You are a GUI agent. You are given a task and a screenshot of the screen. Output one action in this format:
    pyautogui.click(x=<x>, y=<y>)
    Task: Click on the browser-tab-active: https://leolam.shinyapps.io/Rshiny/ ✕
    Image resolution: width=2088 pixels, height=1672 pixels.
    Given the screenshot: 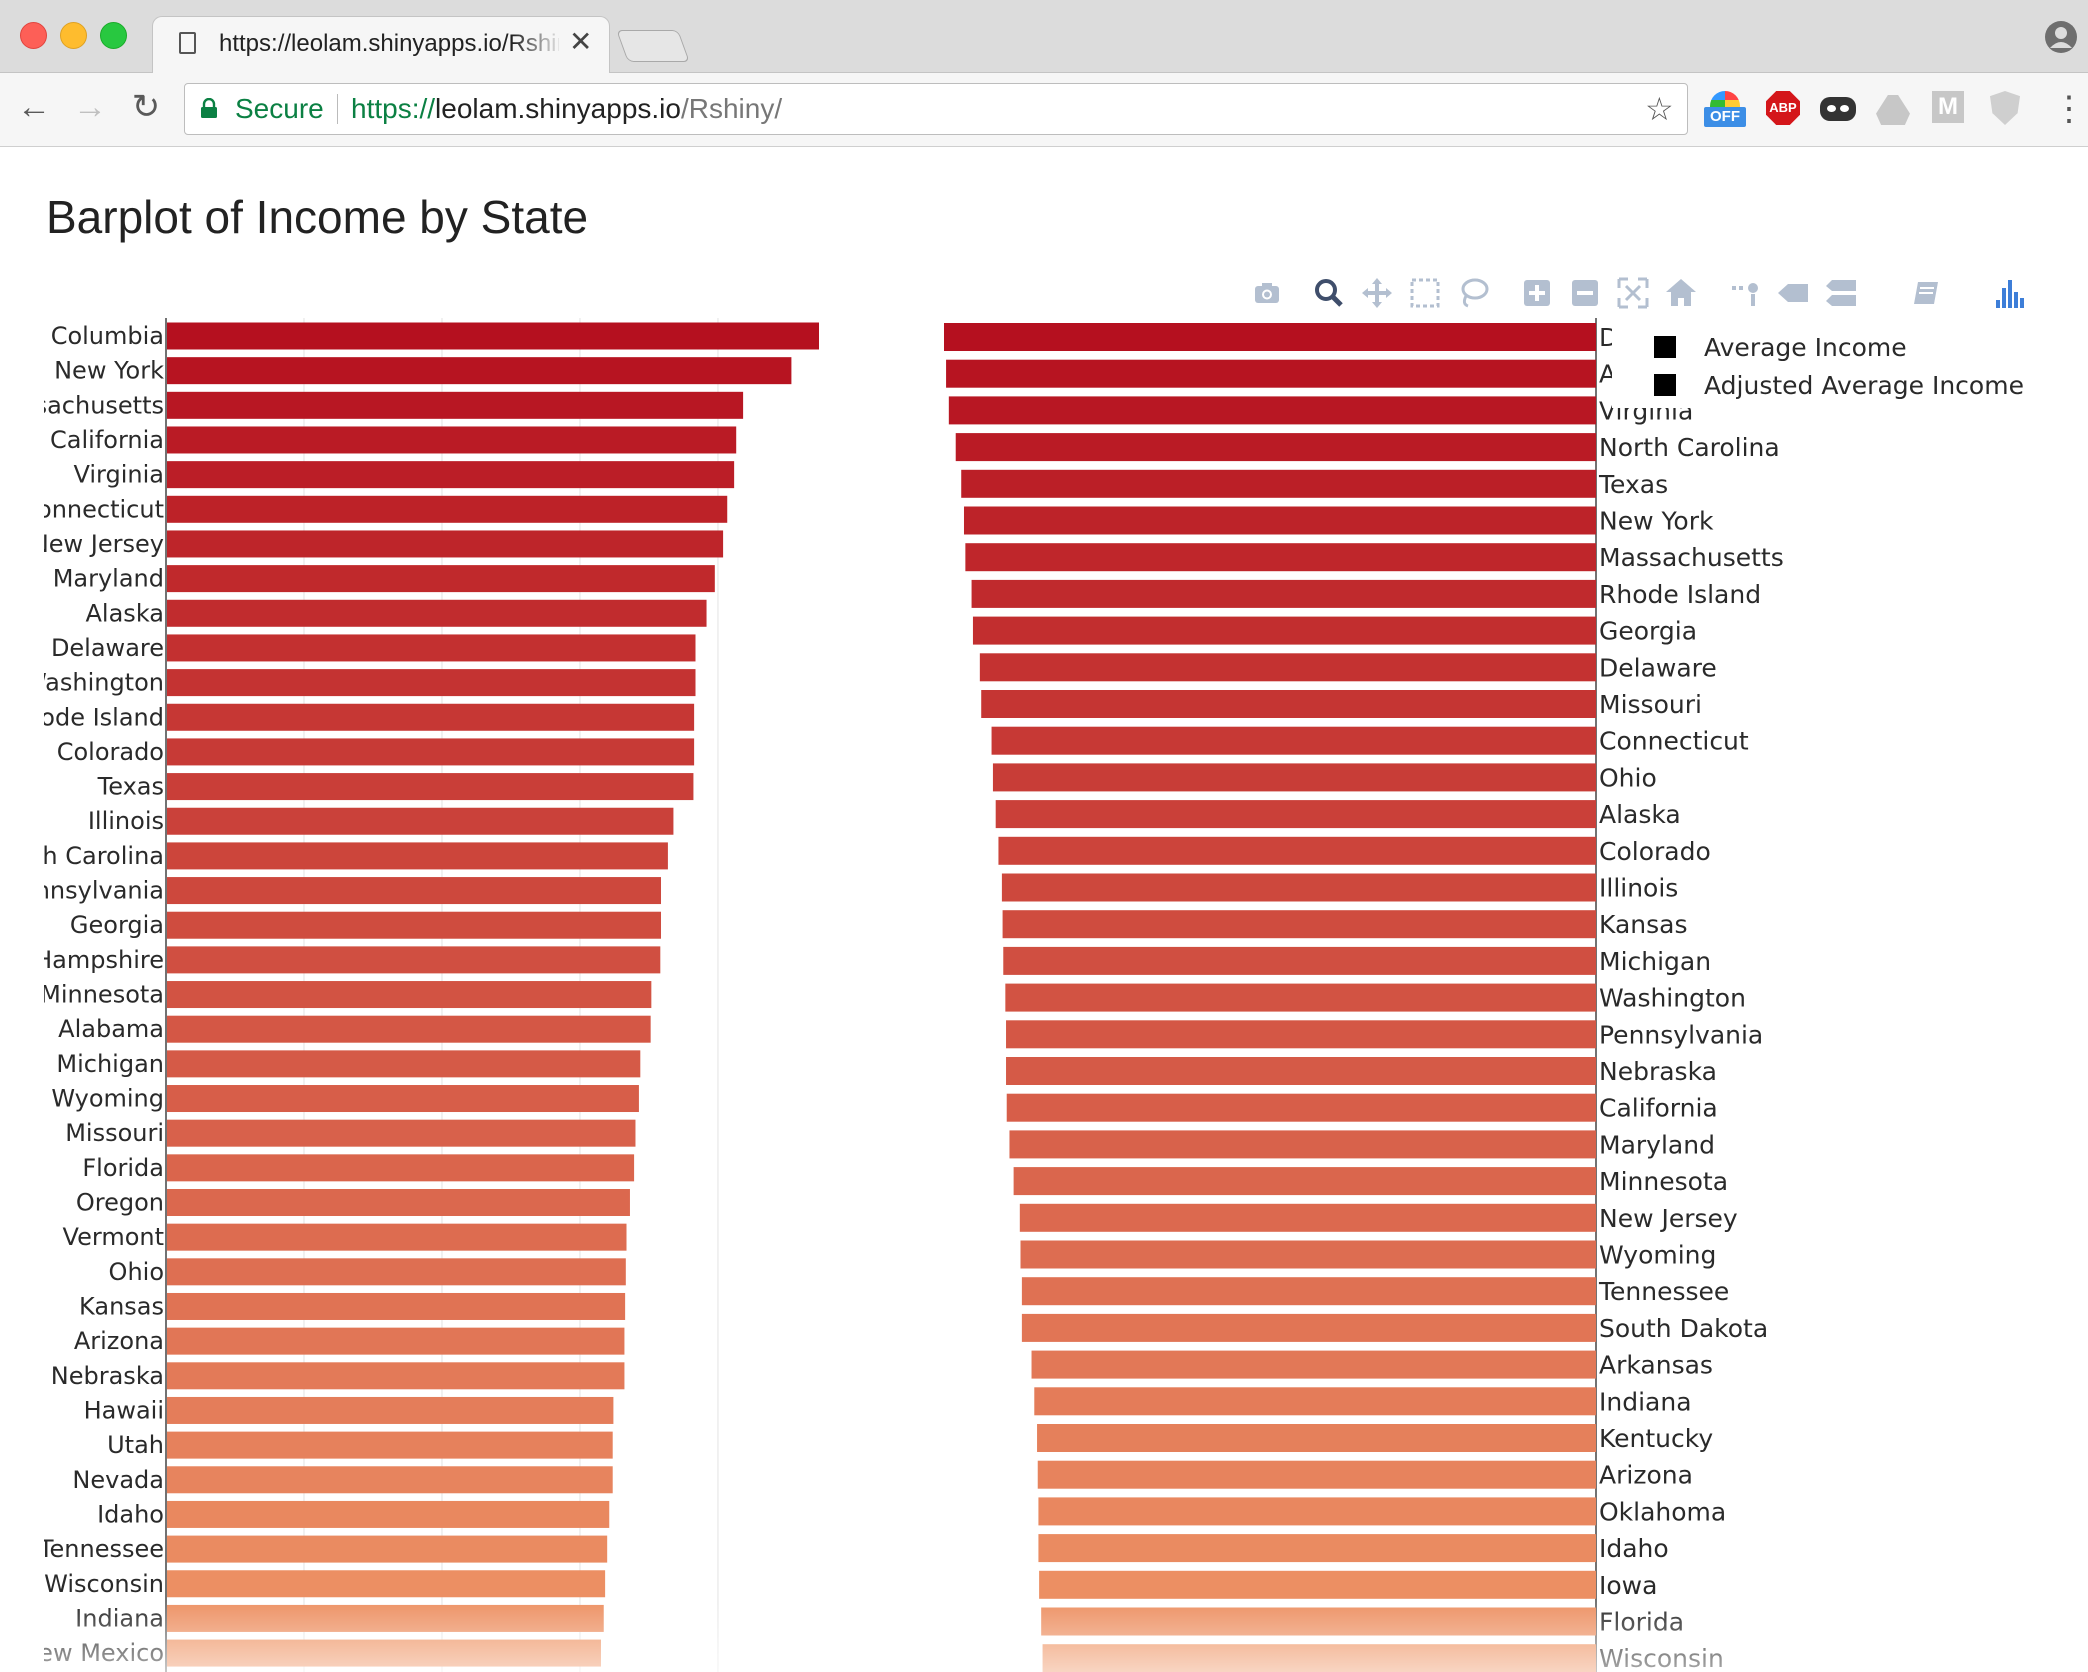 What is the action you would take?
    pyautogui.click(x=381, y=45)
    